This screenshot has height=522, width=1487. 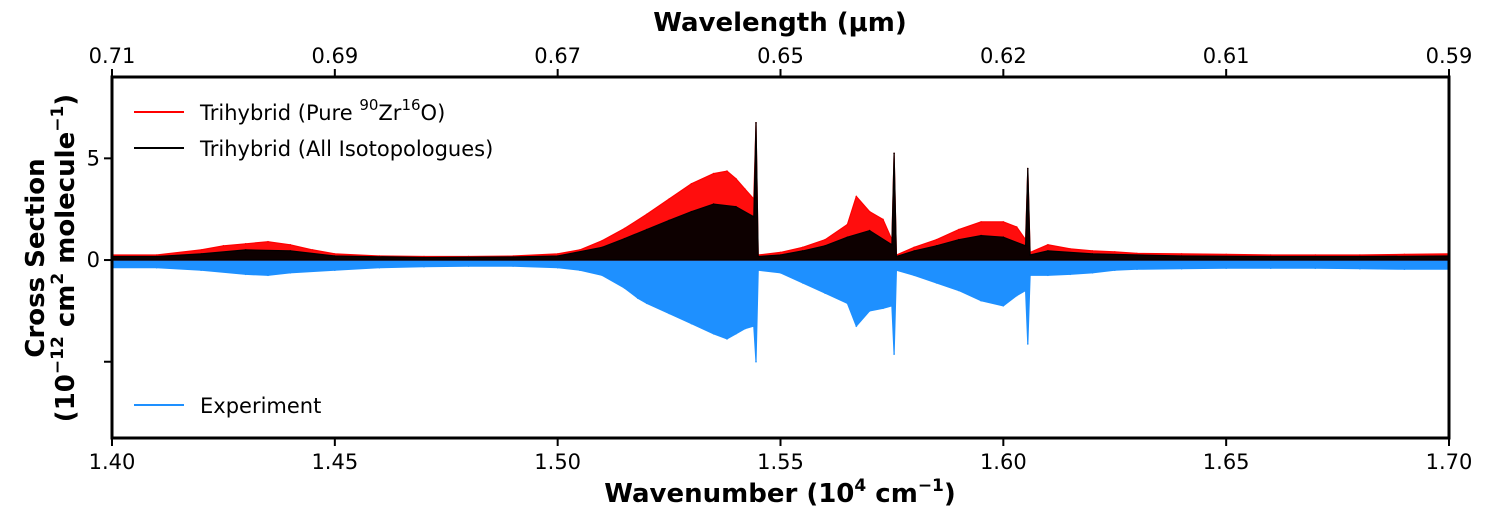 What do you see at coordinates (58, 279) in the screenshot?
I see `y-axis-title-sup2: 2` at bounding box center [58, 279].